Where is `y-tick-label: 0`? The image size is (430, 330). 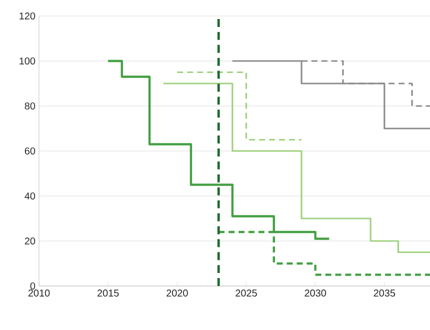
y-tick-label: 0 is located at coordinates (33, 286).